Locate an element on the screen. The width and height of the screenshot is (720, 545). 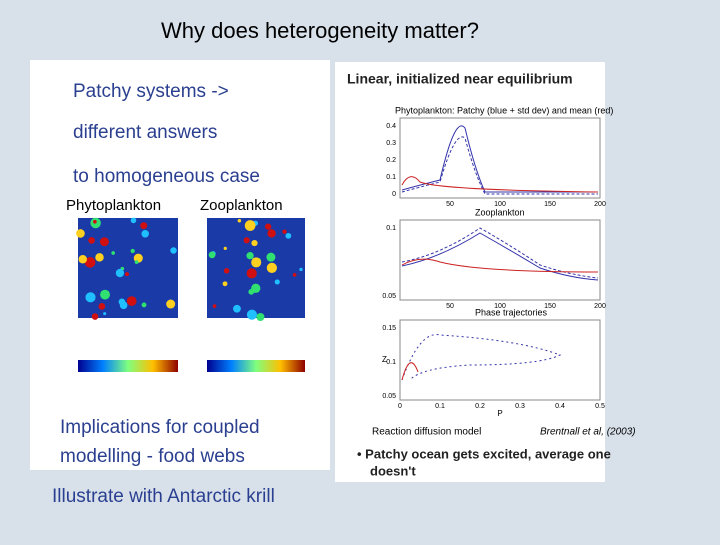
caption: Brentnall et al, (2003) is located at coordinates (588, 432).